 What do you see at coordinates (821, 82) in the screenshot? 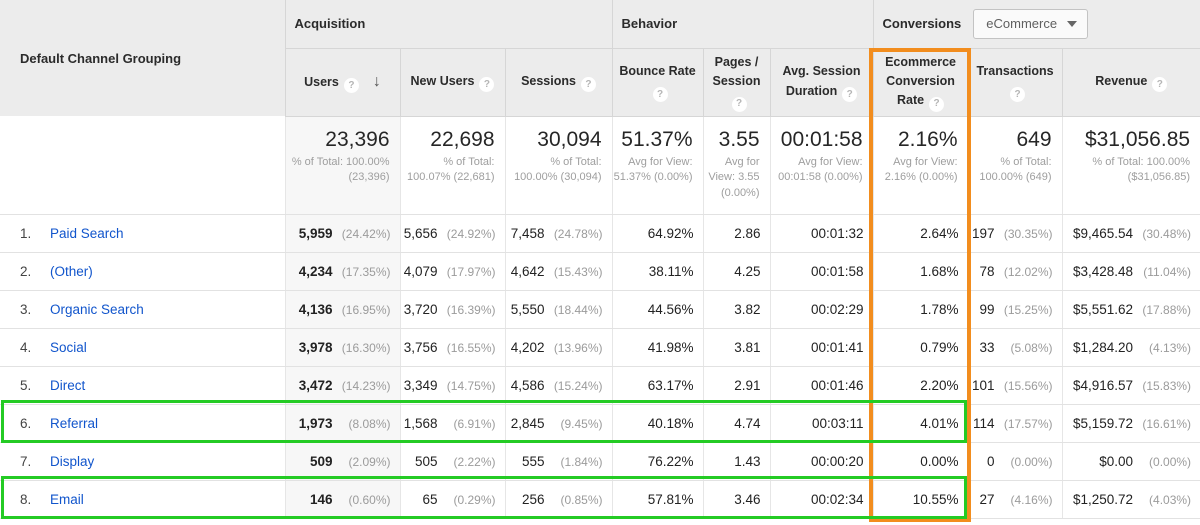
I see `column-header-avg-session-duration: Avg. Session Duration?` at bounding box center [821, 82].